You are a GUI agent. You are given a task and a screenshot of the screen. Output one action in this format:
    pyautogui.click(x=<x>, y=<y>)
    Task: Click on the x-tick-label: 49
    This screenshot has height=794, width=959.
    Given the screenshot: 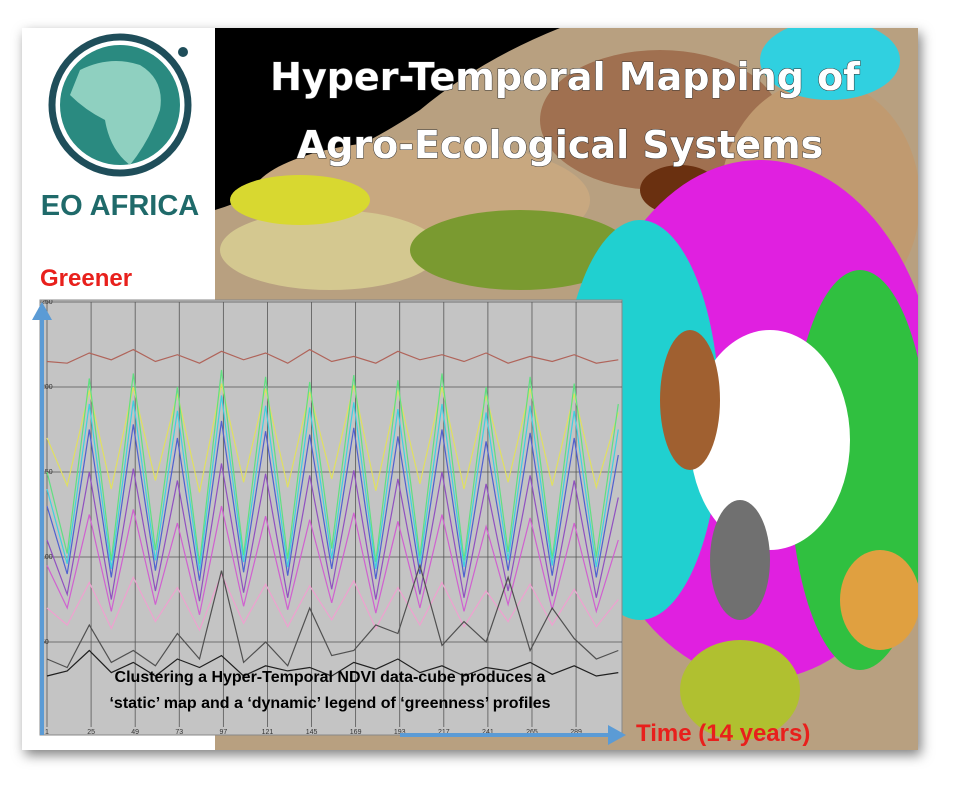 What is the action you would take?
    pyautogui.click(x=135, y=732)
    